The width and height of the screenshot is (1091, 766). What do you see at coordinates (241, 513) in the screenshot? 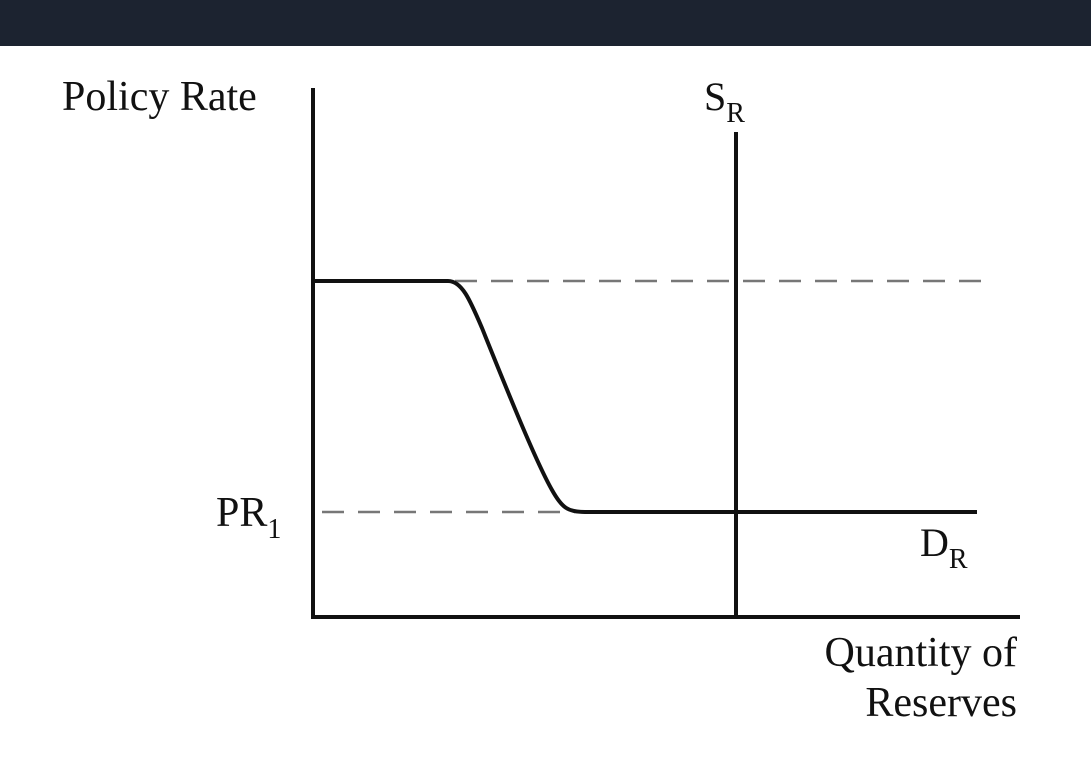
I see `pr1-label-main: PR` at bounding box center [241, 513].